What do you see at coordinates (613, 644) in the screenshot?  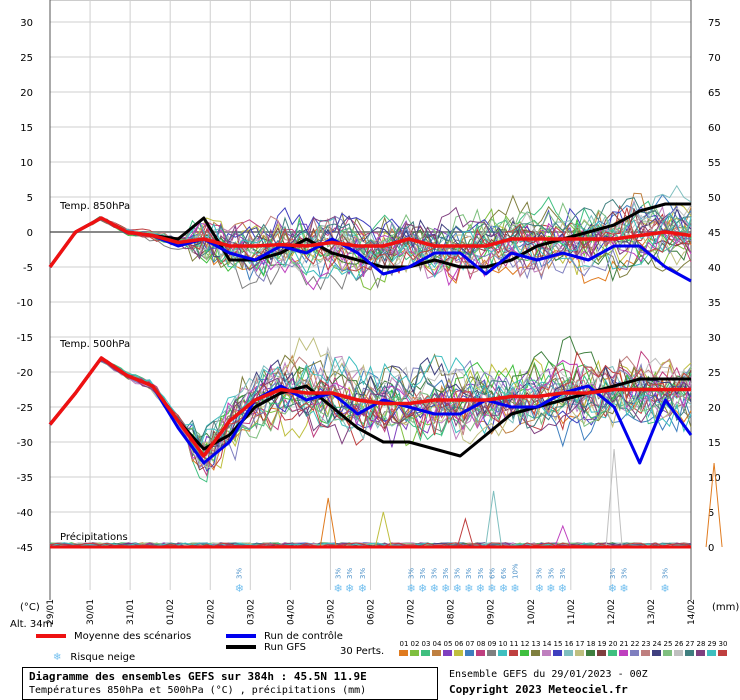 I see `perturbation-id-label: 20` at bounding box center [613, 644].